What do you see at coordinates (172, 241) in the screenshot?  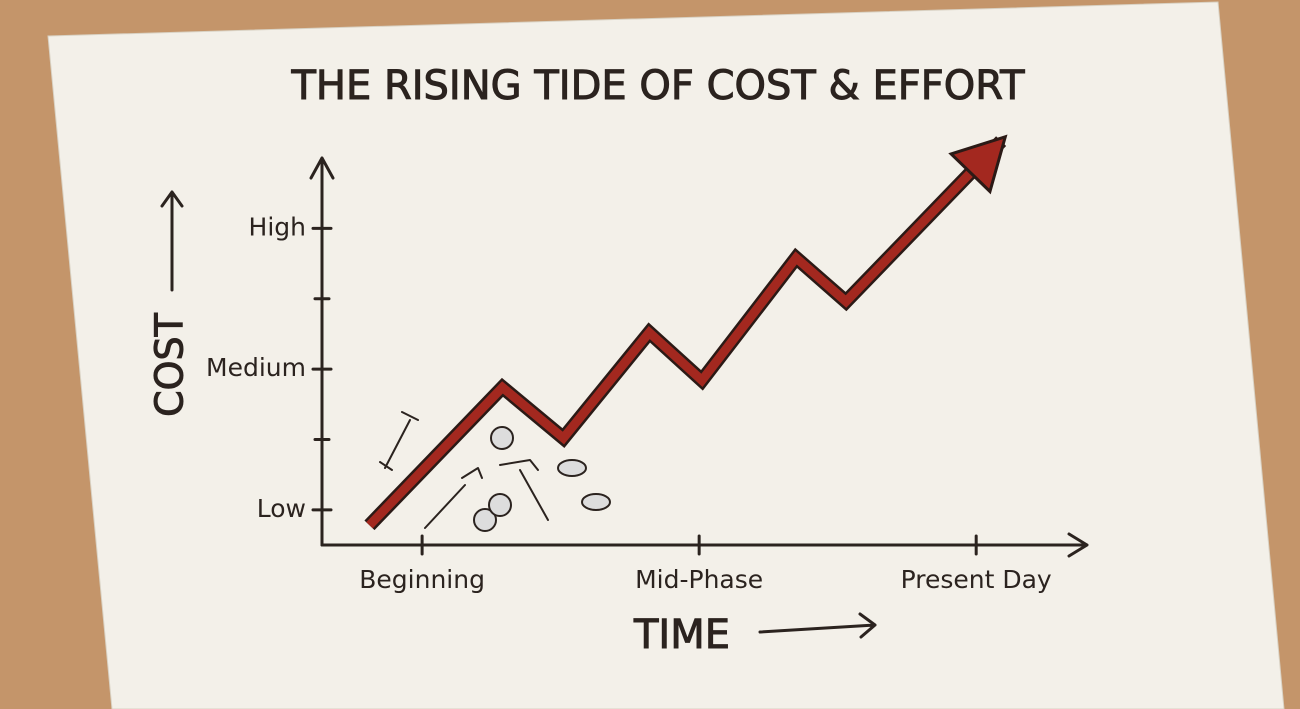 I see `y-label-arrow` at bounding box center [172, 241].